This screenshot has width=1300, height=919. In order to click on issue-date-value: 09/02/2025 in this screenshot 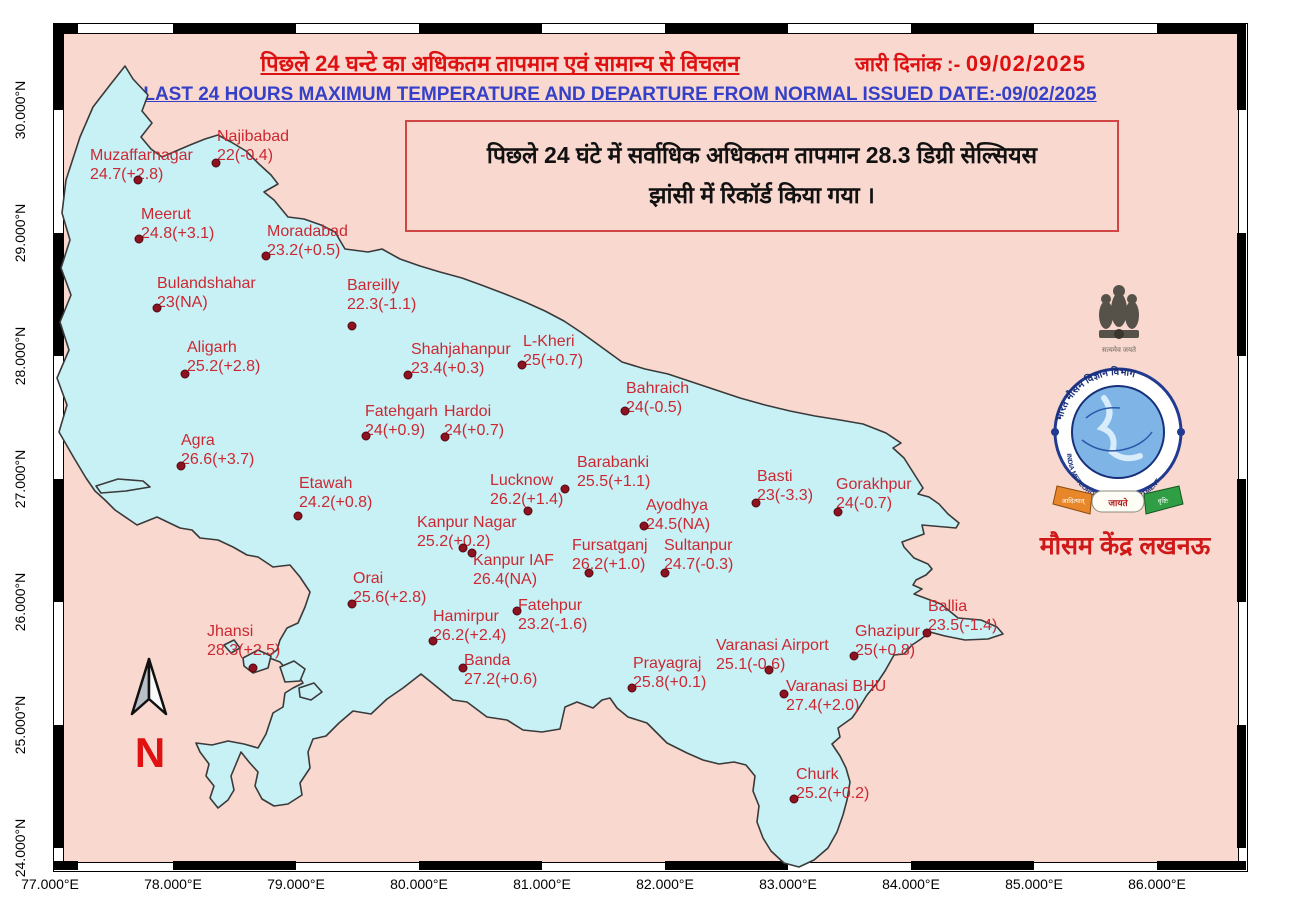, I will do `click(1025, 63)`.